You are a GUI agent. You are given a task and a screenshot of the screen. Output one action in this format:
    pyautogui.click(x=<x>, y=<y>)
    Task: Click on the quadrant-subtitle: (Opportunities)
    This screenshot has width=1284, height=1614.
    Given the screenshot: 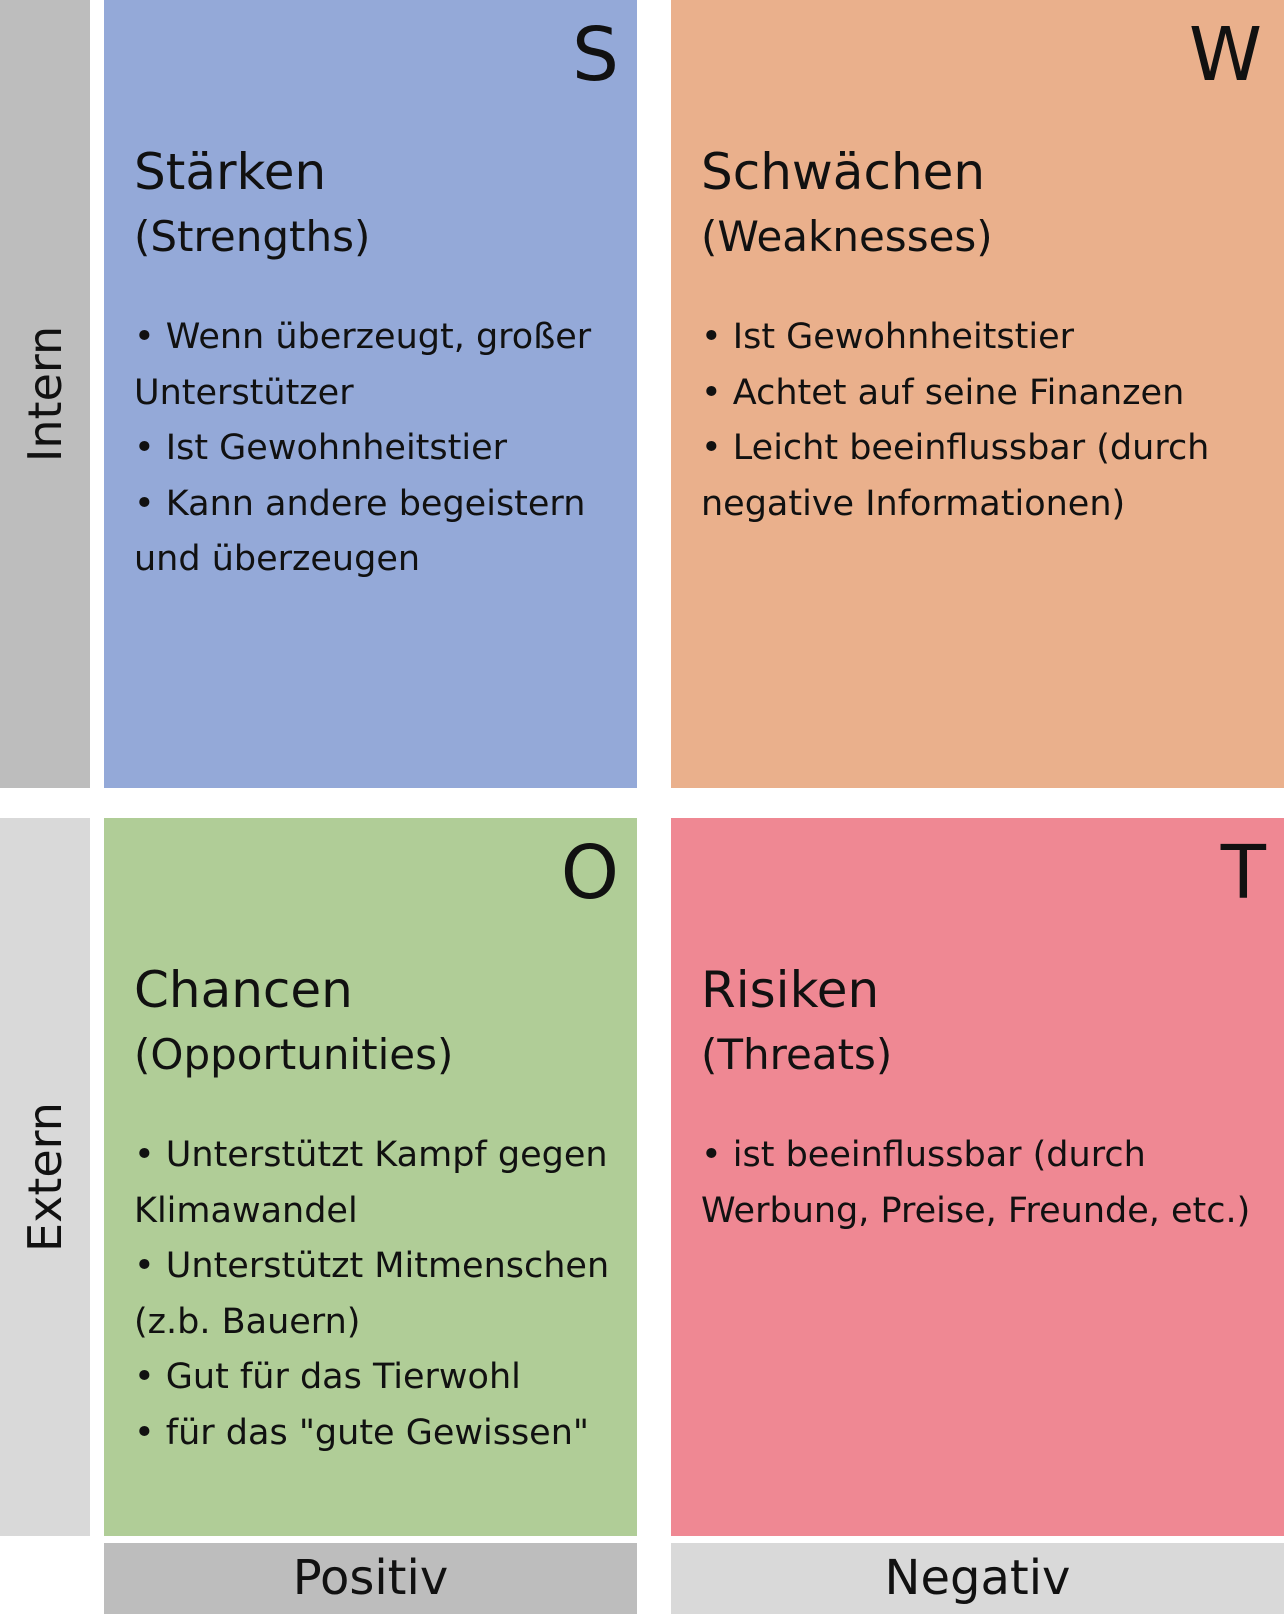 What is the action you would take?
    pyautogui.click(x=294, y=1054)
    